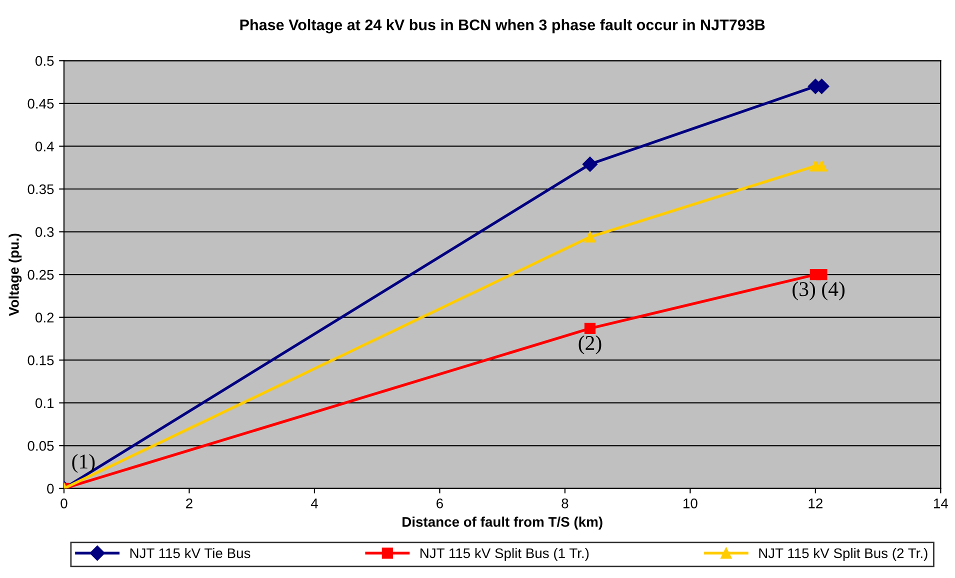 This screenshot has width=955, height=578. Describe the element at coordinates (41, 445) in the screenshot. I see `y-tick-label: 0.05` at that location.